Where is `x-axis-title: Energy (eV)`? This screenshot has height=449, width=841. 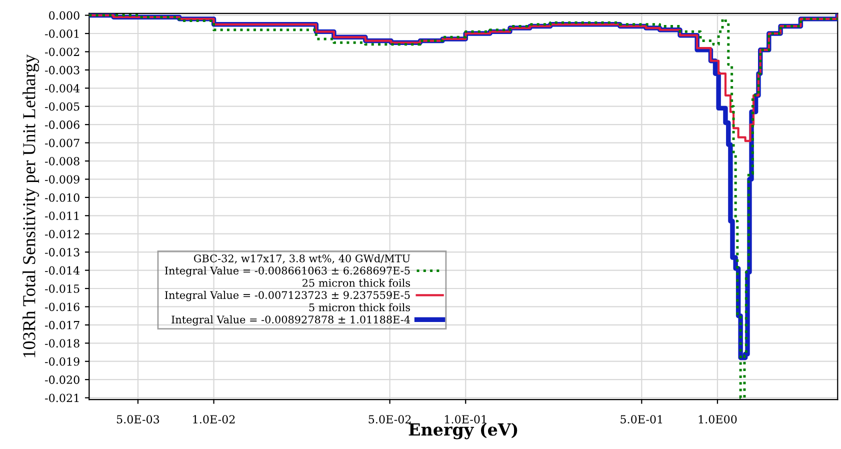 x-axis-title: Energy (eV) is located at coordinates (463, 431).